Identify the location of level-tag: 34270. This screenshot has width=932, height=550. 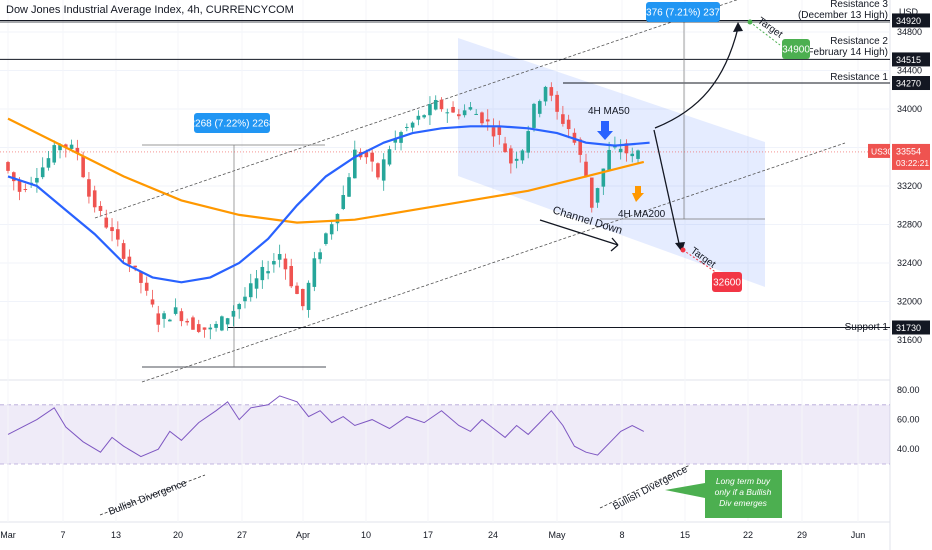
(908, 84).